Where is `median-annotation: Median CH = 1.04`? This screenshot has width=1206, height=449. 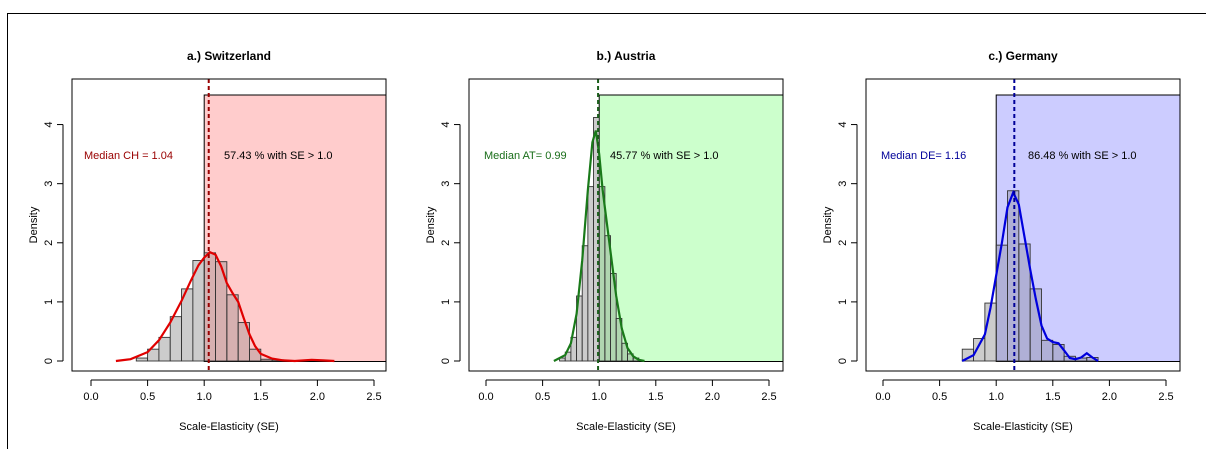
median-annotation: Median CH = 1.04 is located at coordinates (128, 156).